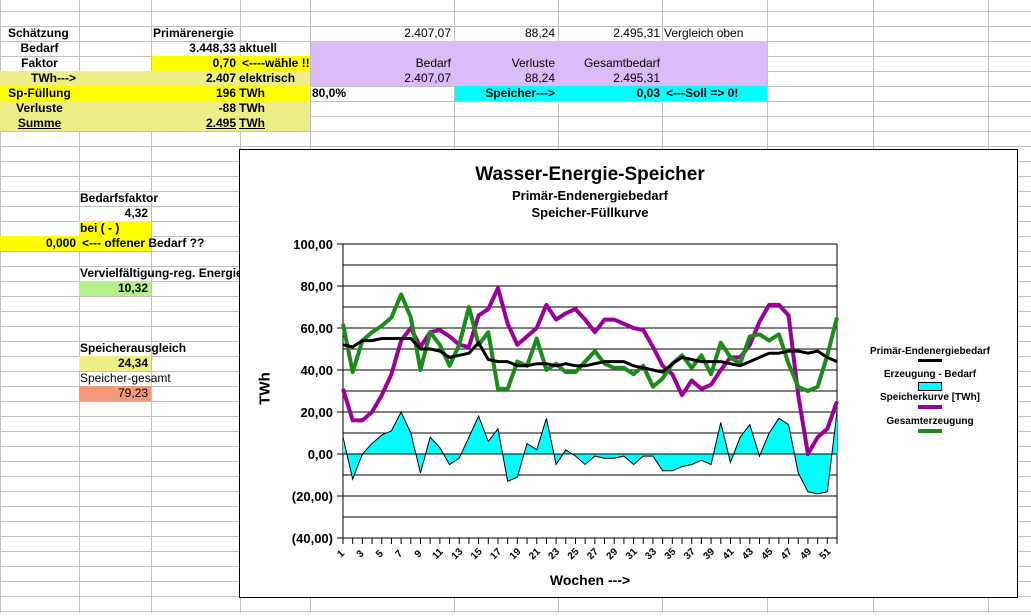 The image size is (1031, 616). Describe the element at coordinates (193, 33) in the screenshot. I see `primaerenergie-label: Primärenergie` at that location.